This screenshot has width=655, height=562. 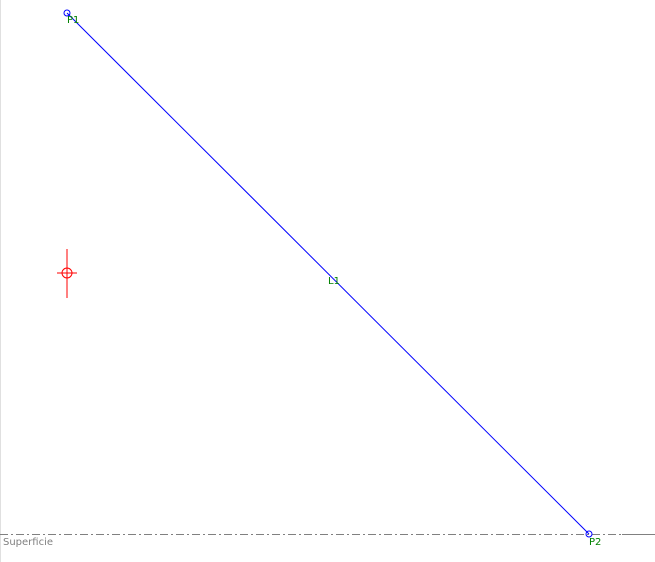 What do you see at coordinates (334, 281) in the screenshot?
I see `line-label: L1` at bounding box center [334, 281].